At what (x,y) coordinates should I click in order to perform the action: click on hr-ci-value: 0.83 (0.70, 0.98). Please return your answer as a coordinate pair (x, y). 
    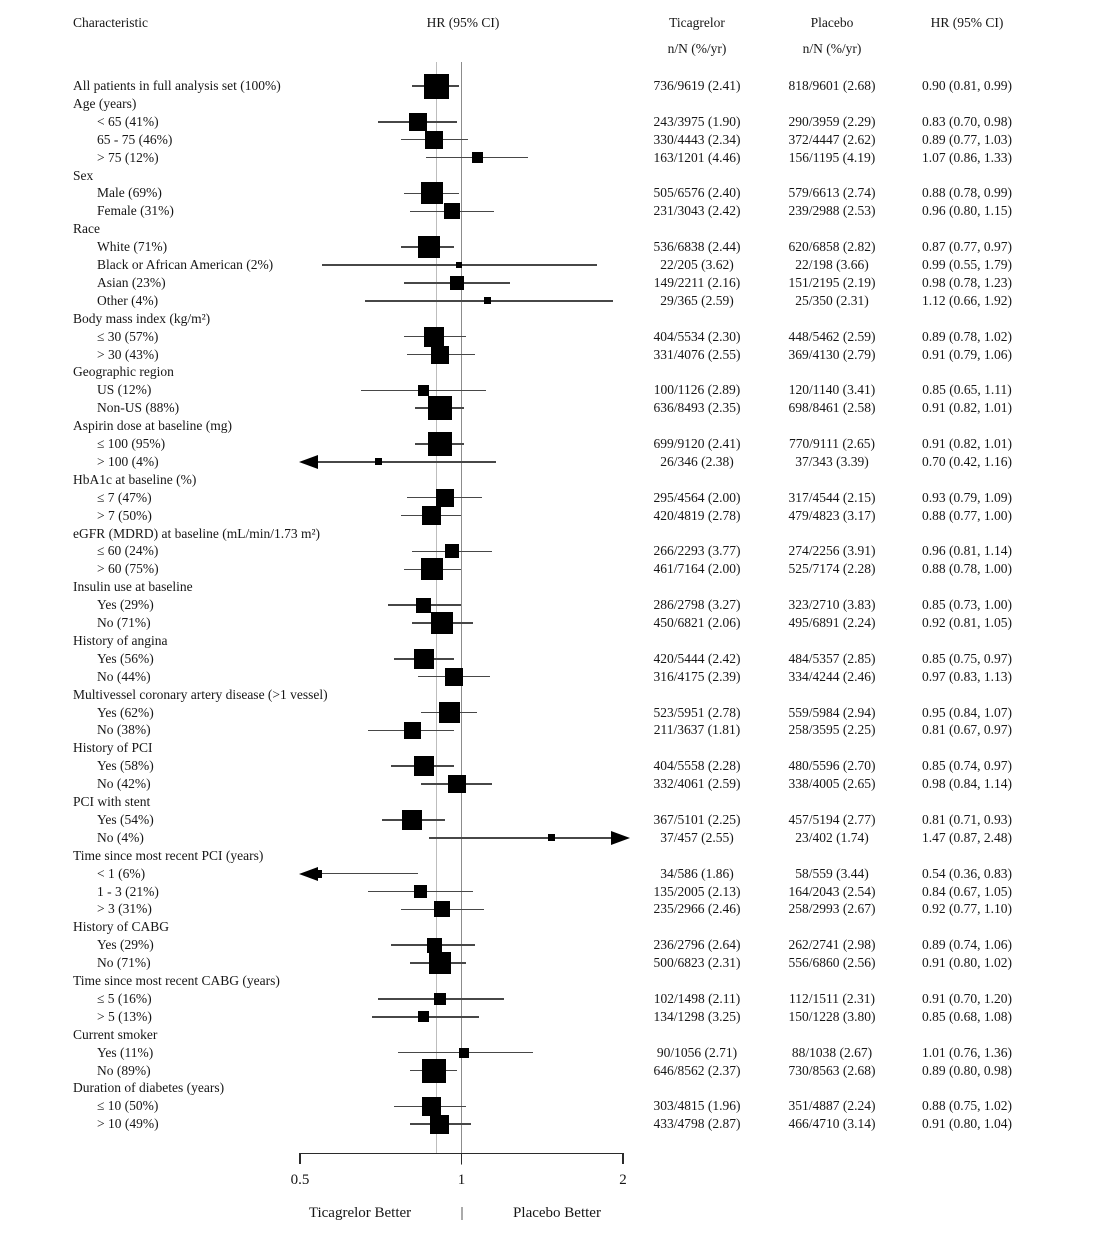
    Looking at the image, I should click on (967, 121).